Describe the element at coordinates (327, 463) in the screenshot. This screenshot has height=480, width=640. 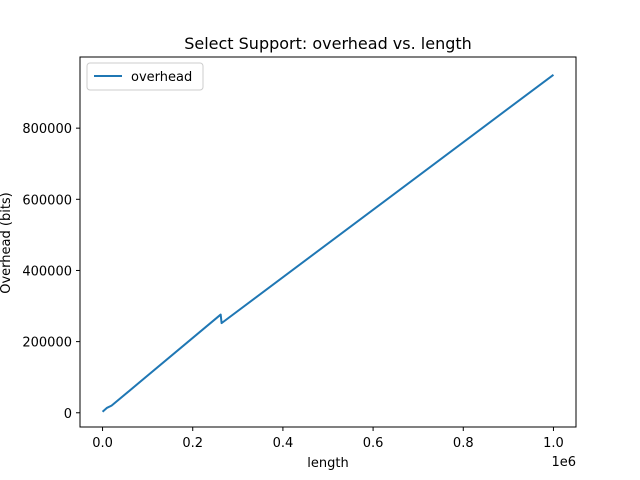
I see `x-axis-label: length` at that location.